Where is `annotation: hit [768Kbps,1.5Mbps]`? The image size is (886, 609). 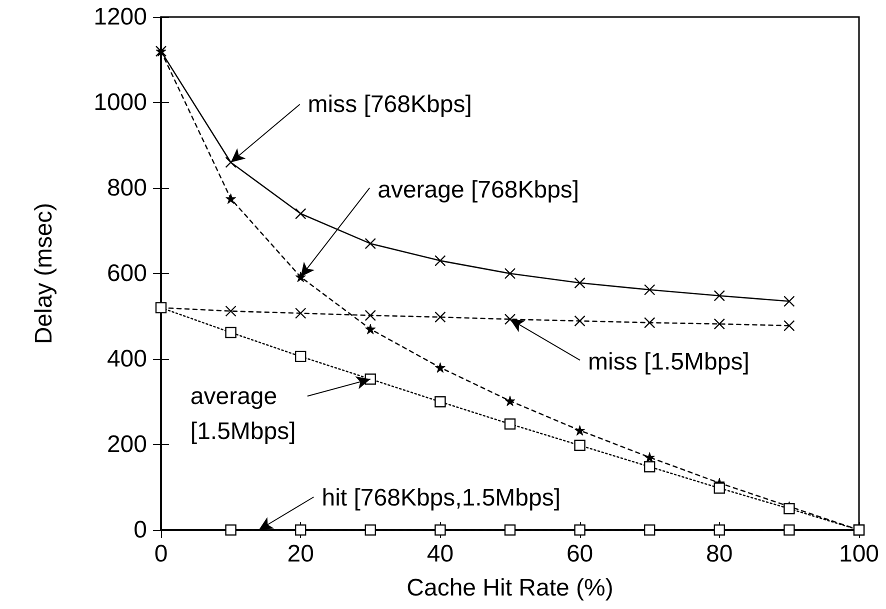 annotation: hit [768Kbps,1.5Mbps] is located at coordinates (441, 498).